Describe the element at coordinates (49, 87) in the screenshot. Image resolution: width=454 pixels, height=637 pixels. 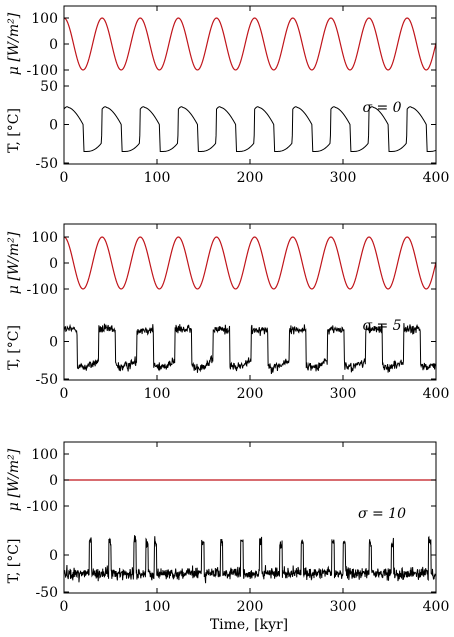
I see `t-tick-label: 50` at that location.